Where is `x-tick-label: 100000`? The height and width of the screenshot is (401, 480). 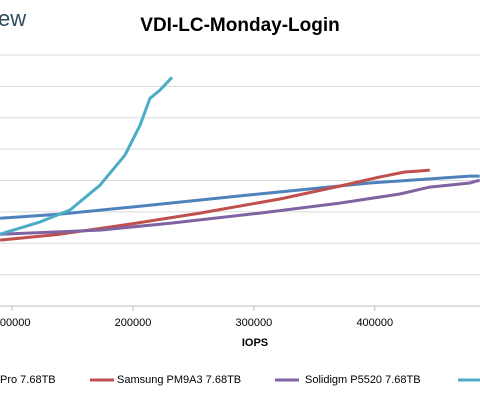
x-tick-label: 100000 is located at coordinates (15, 323).